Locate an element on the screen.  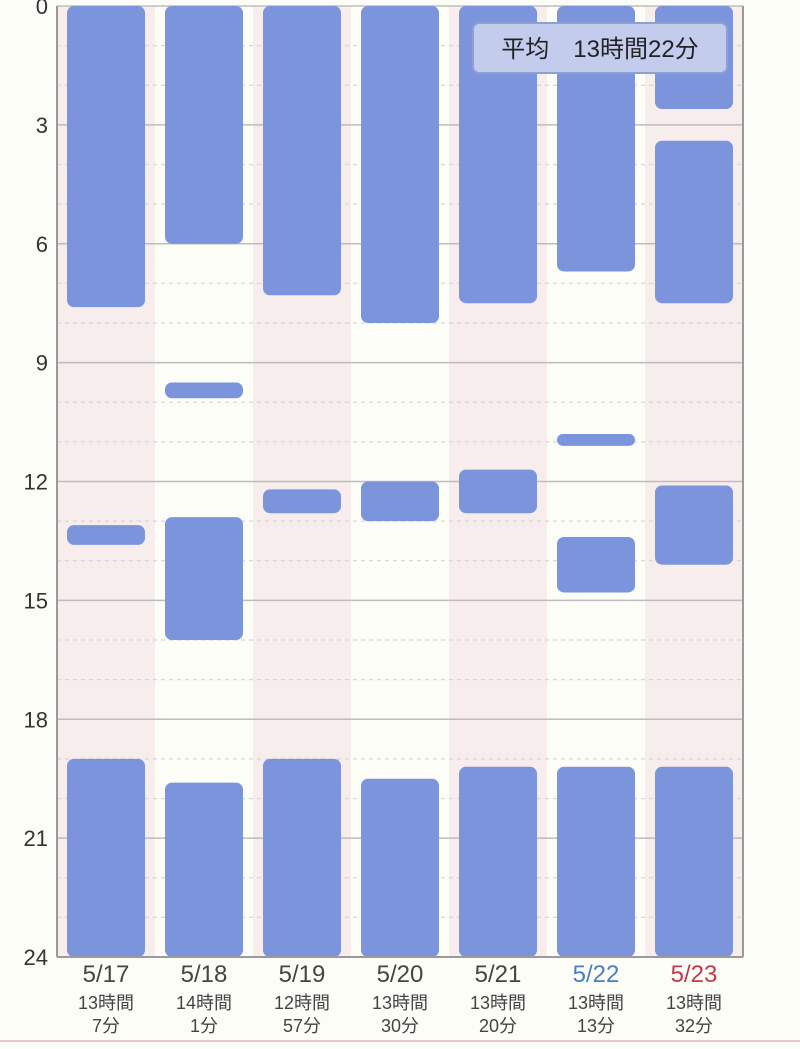
duration-label-minutes: 7分 is located at coordinates (106, 1026).